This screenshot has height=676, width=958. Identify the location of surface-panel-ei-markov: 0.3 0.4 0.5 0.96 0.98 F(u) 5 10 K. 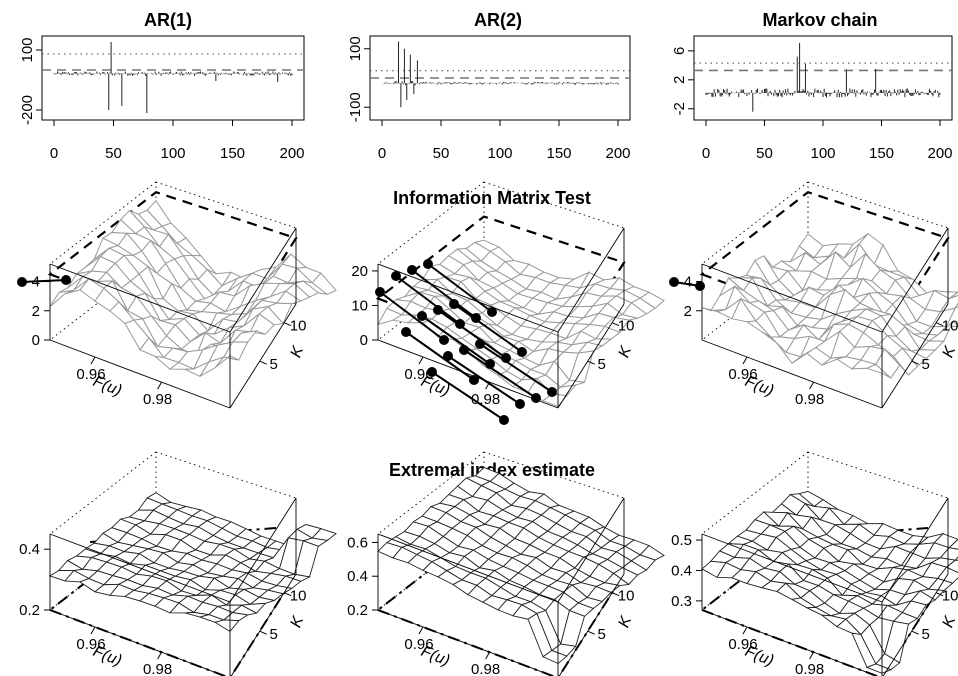
(814, 563).